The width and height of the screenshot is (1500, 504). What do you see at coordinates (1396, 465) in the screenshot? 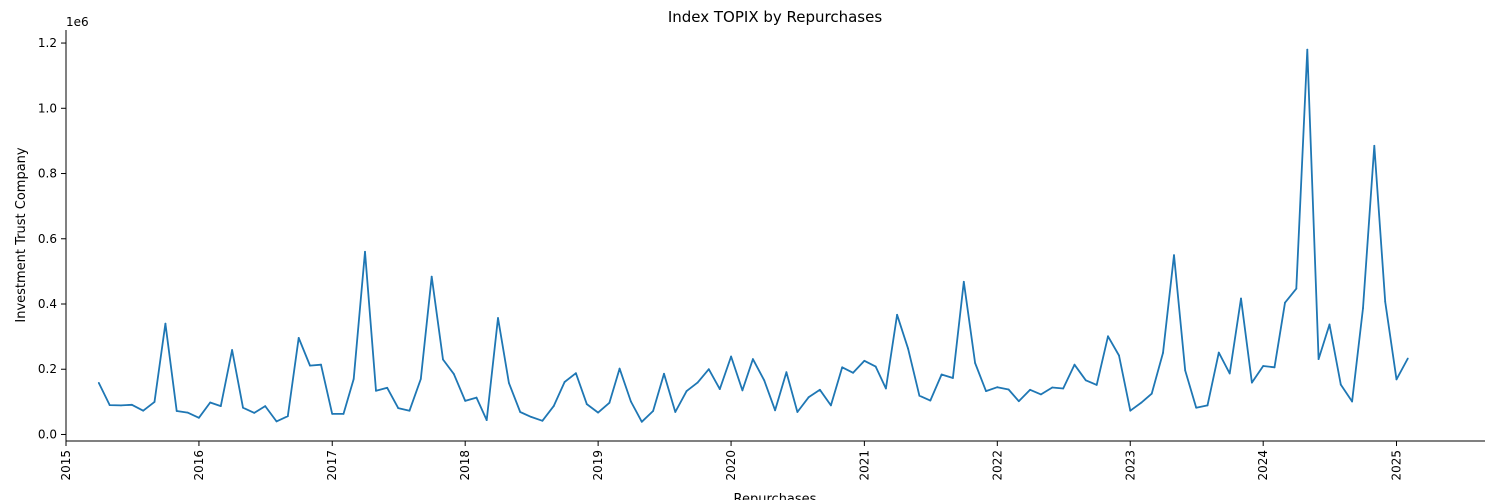
I see `x-tick-label: 2025` at bounding box center [1396, 465].